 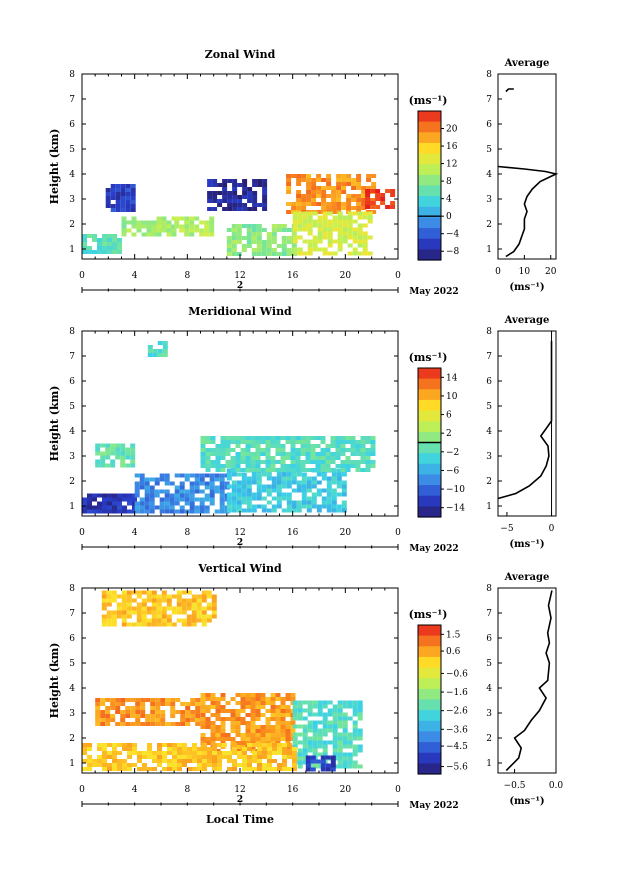 I want to click on colorbar-segment, so click(x=429, y=138).